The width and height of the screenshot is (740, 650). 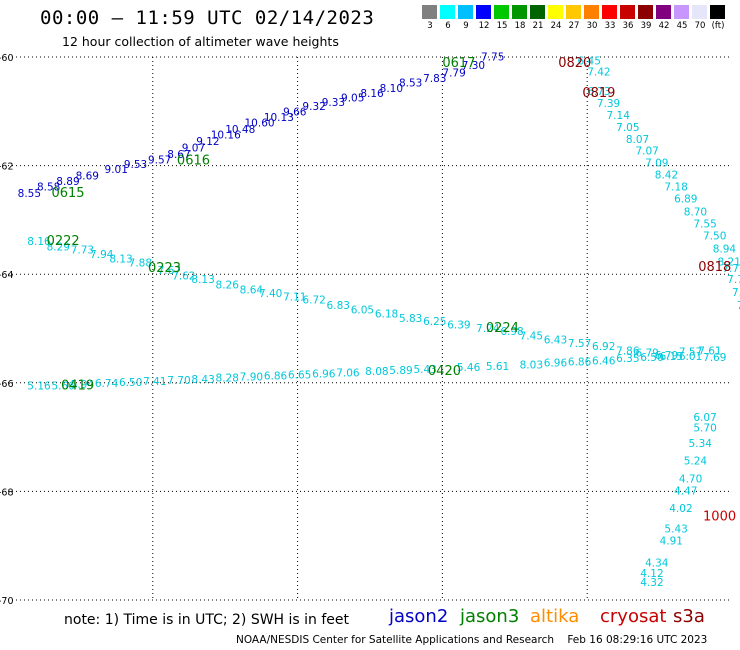 I want to click on color-scale-label: 3, so click(x=430, y=26).